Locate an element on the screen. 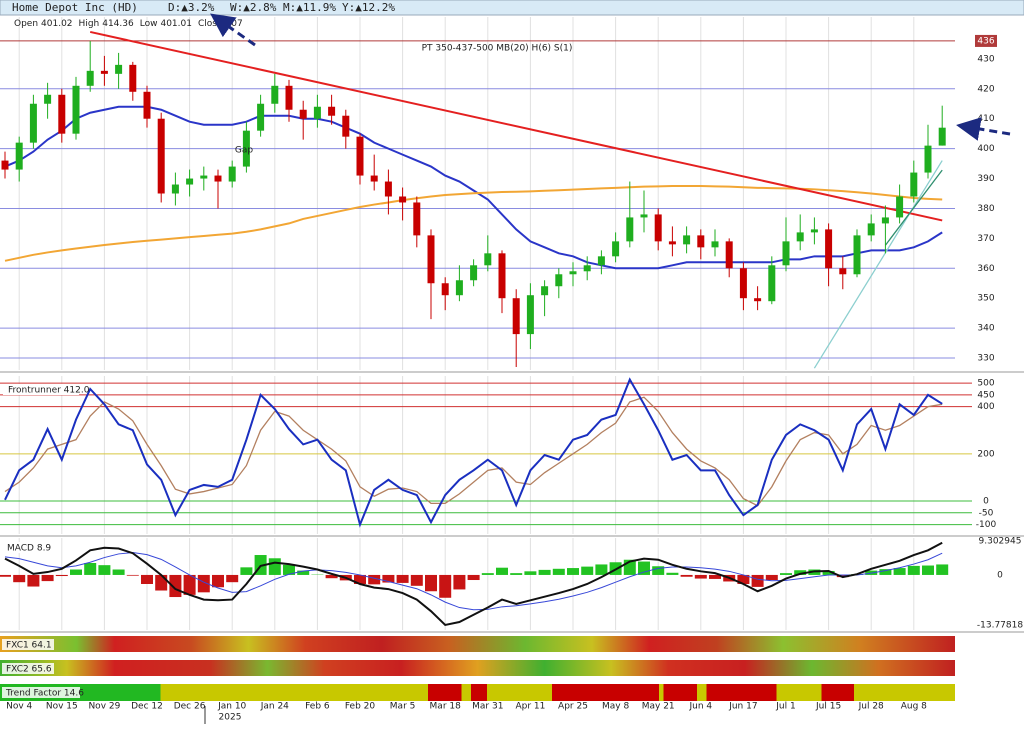  y-tick-label: 400 is located at coordinates (985, 407).